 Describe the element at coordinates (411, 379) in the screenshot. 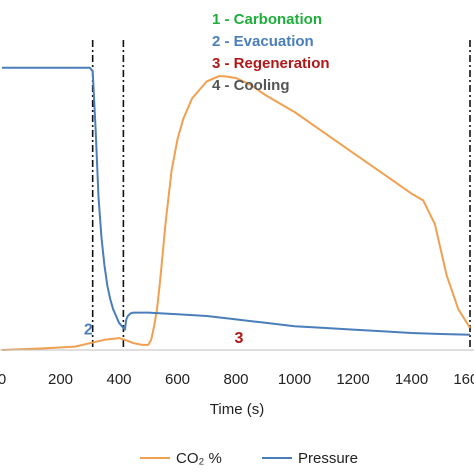

I see `x-tick-label: 1400` at that location.